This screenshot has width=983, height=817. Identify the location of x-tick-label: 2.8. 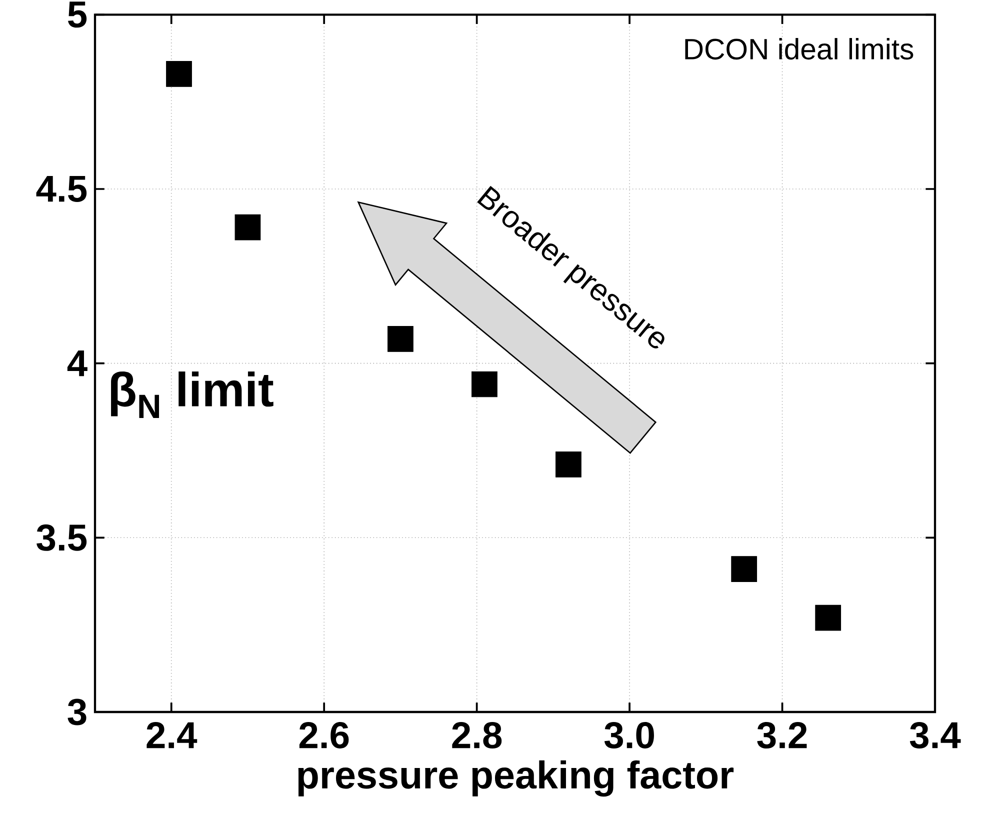
(477, 735).